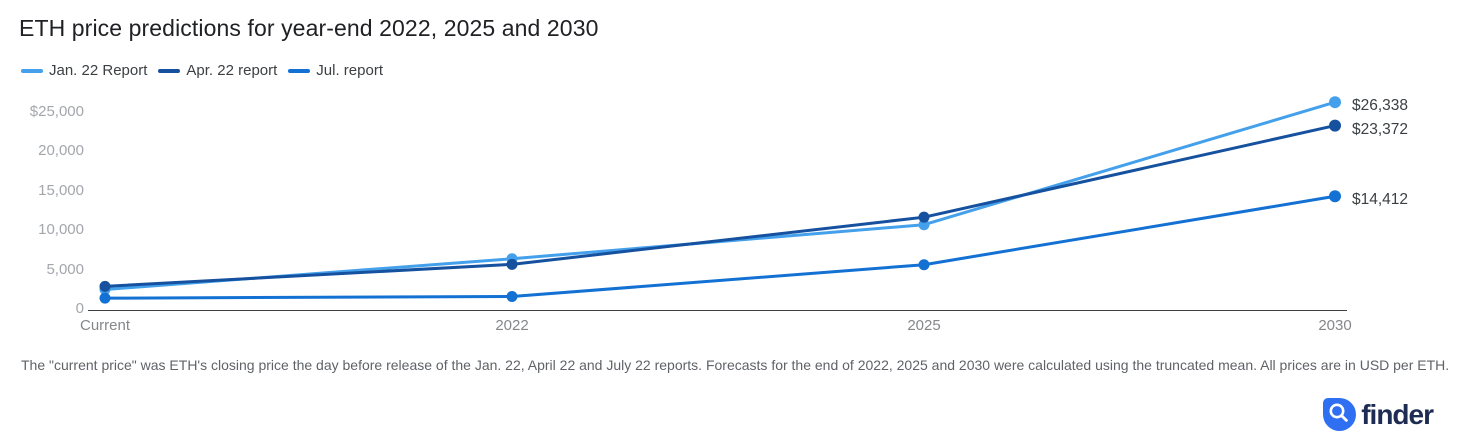  I want to click on finder-logo-text: finder, so click(1397, 414).